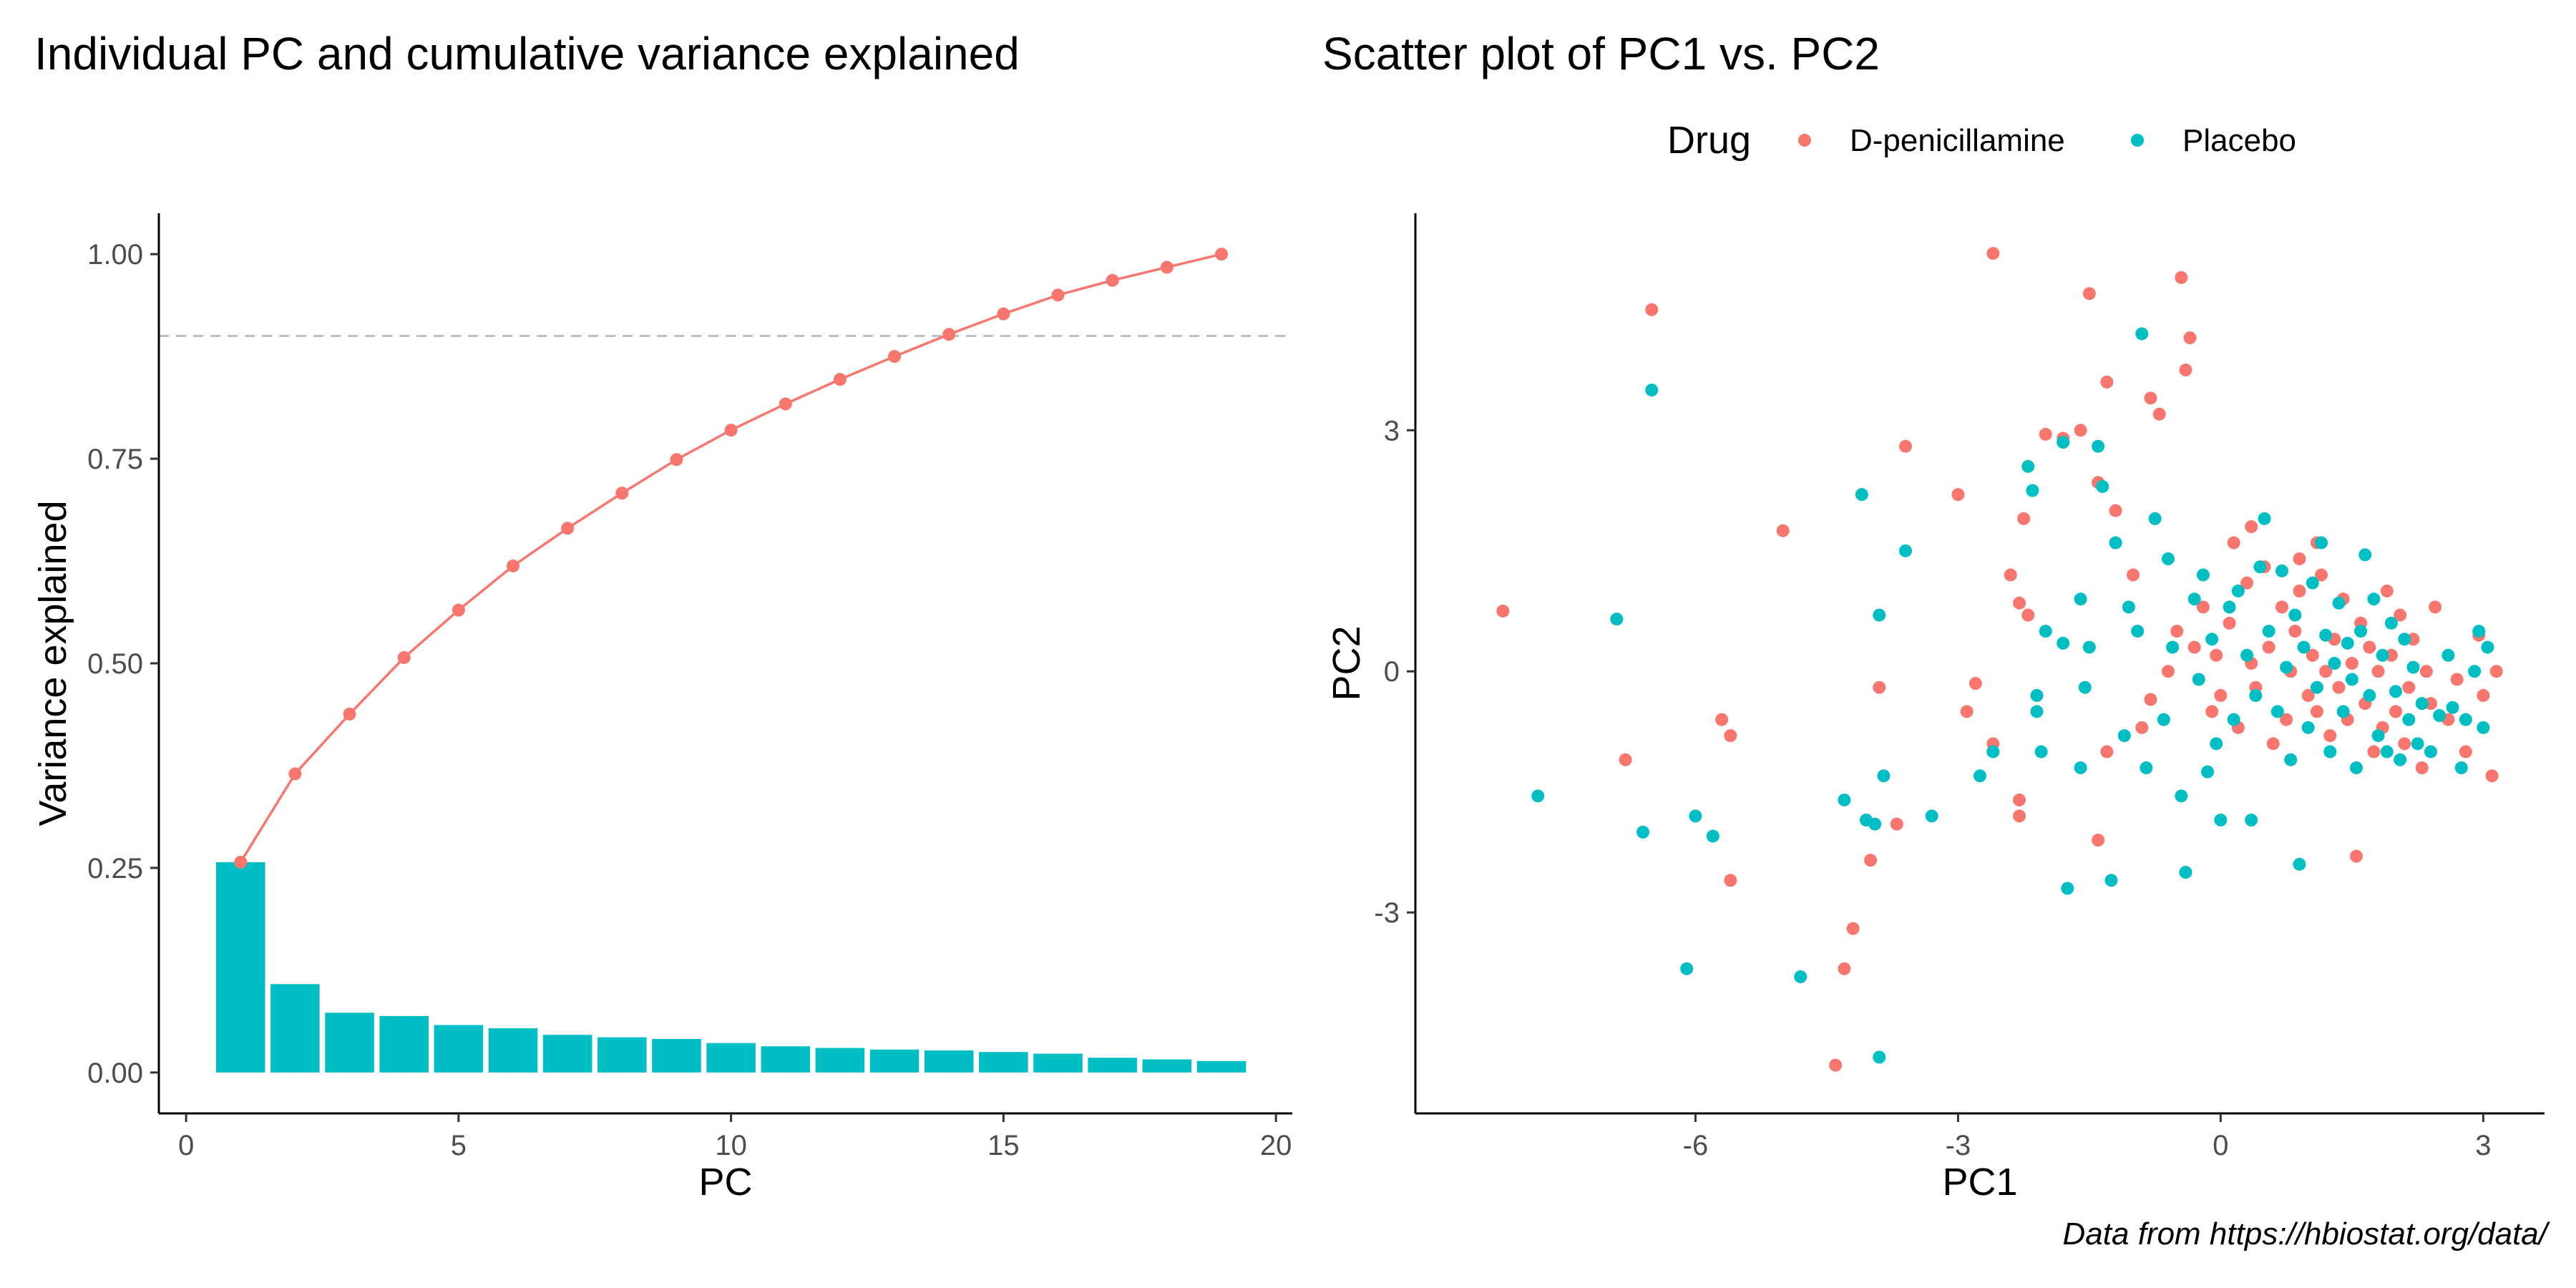  I want to click on x-tick-label: 3, so click(2483, 1145).